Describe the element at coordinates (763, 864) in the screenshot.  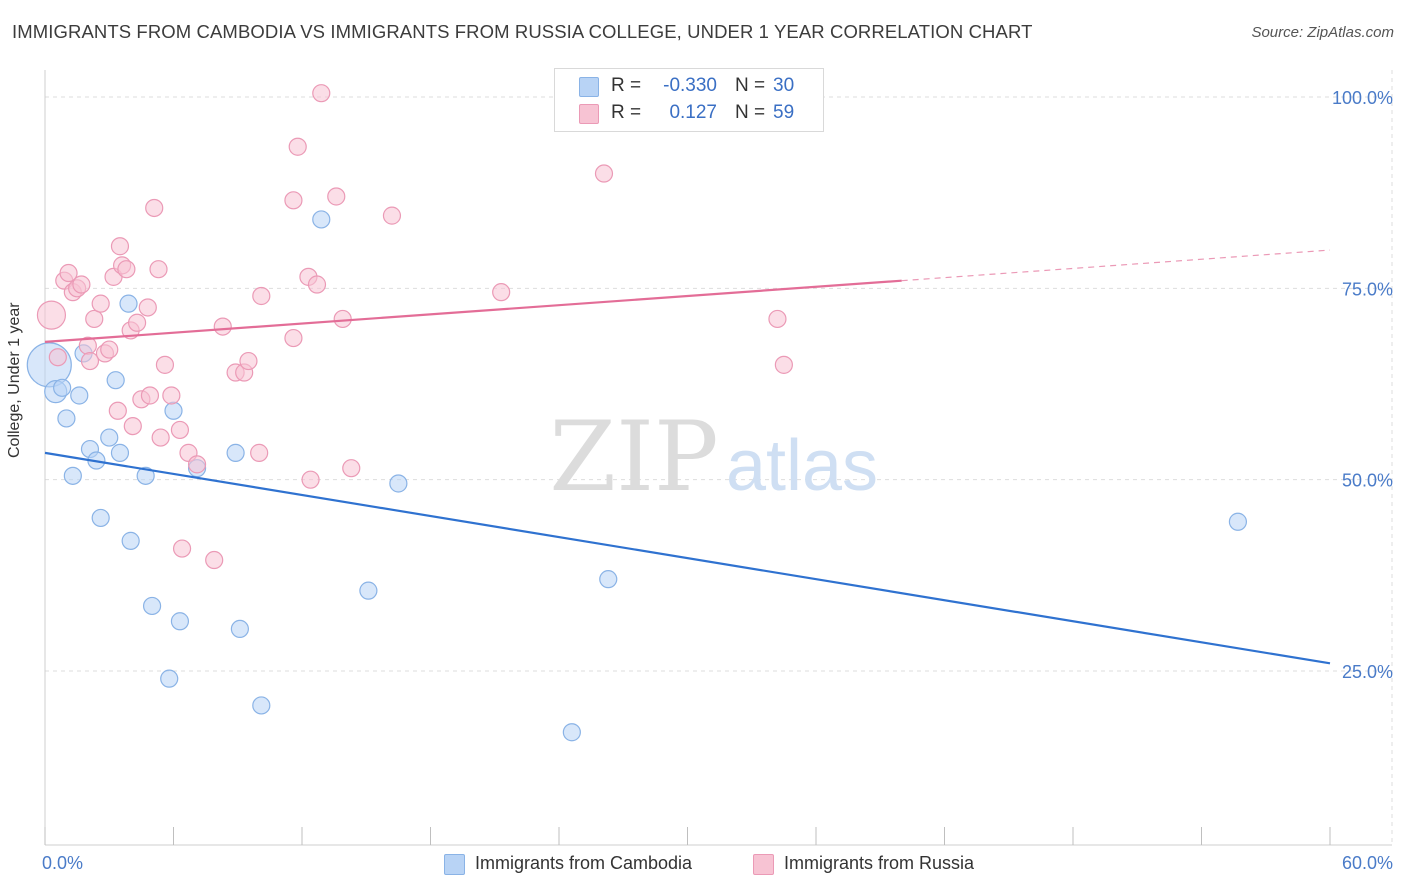
I see `bottom-swatch-russia` at that location.